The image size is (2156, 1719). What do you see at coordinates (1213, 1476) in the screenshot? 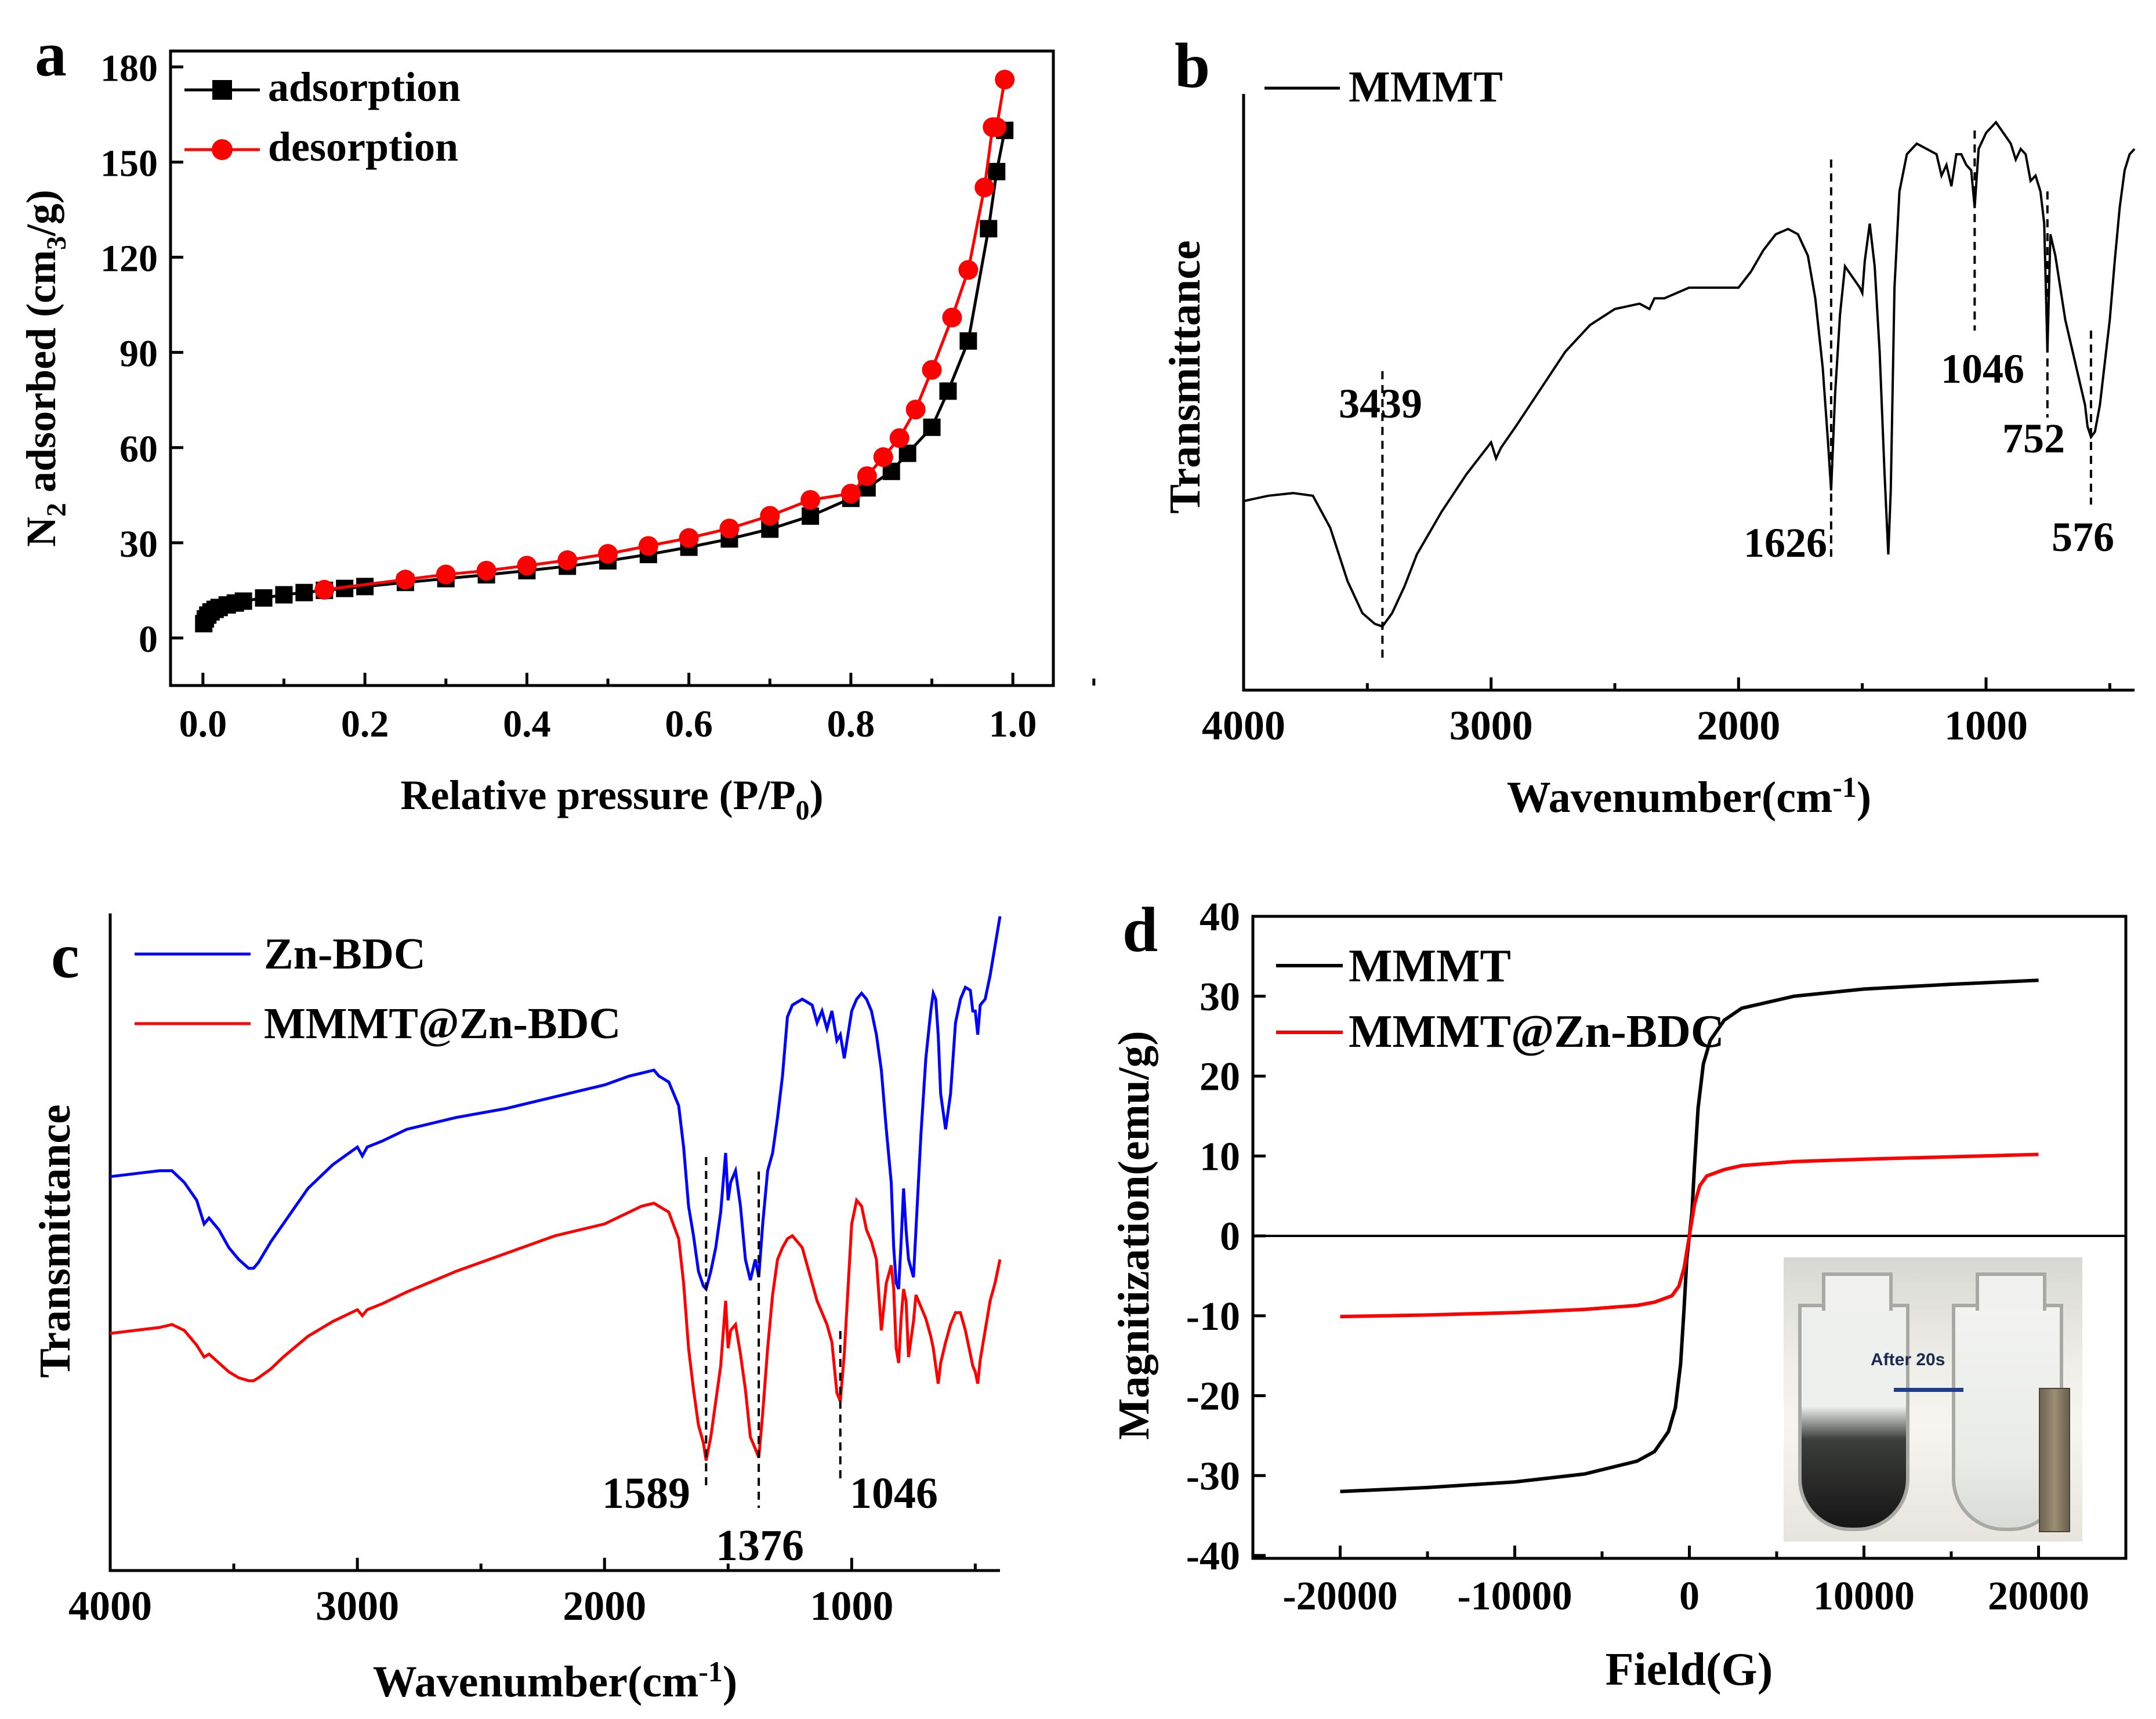
I see `y-tick-label: -30` at bounding box center [1213, 1476].